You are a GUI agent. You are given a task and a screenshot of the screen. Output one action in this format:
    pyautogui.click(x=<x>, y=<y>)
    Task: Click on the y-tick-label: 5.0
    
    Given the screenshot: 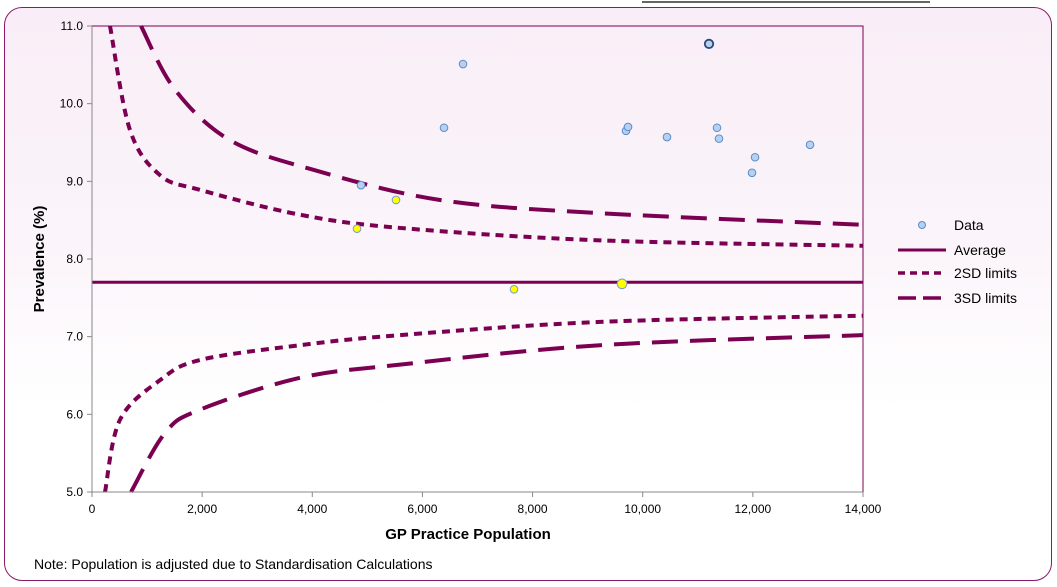 What is the action you would take?
    pyautogui.click(x=74, y=492)
    